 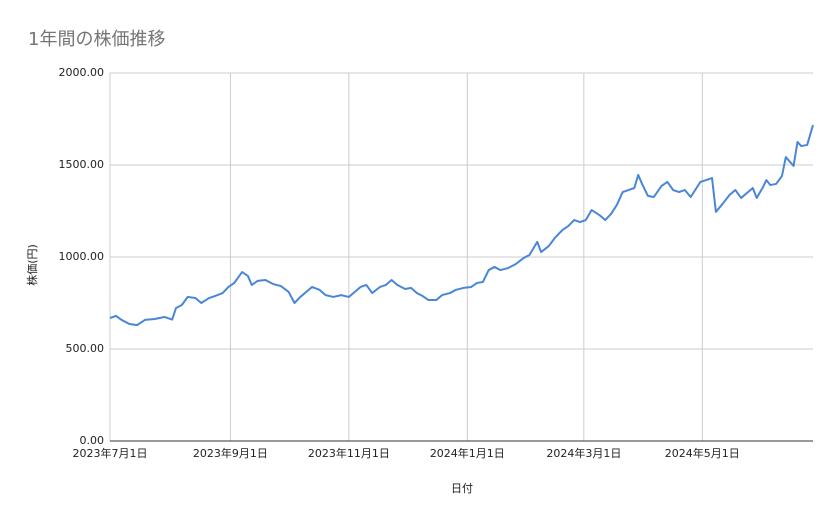 What do you see at coordinates (32, 265) in the screenshot?
I see `y-axis-label: 株価(円)` at bounding box center [32, 265].